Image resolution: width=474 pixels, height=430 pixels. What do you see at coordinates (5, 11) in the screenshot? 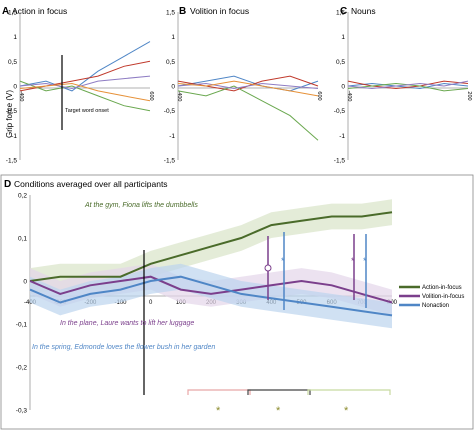
I see `panel-a-letter: A` at bounding box center [5, 11].